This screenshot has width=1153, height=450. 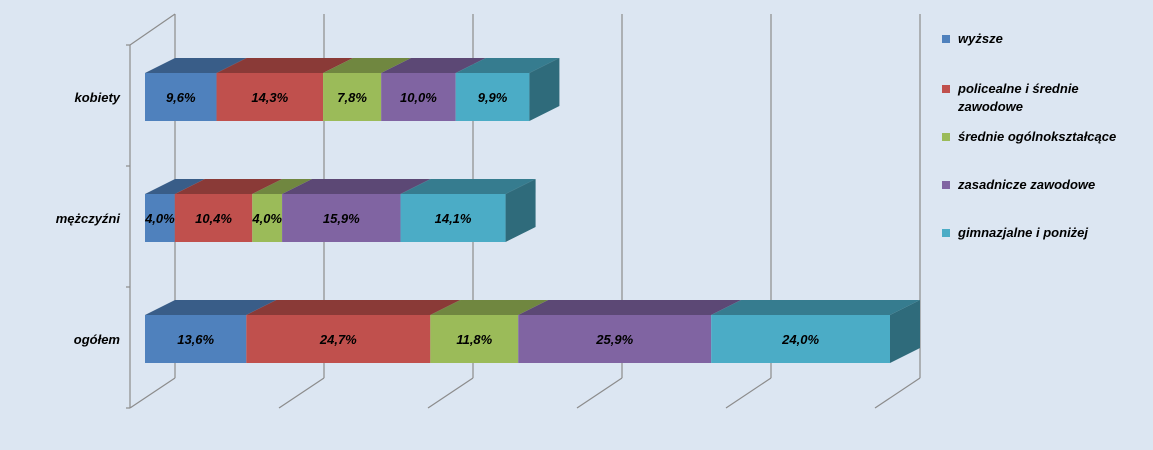 I want to click on data-label: 13,6%, so click(x=195, y=339).